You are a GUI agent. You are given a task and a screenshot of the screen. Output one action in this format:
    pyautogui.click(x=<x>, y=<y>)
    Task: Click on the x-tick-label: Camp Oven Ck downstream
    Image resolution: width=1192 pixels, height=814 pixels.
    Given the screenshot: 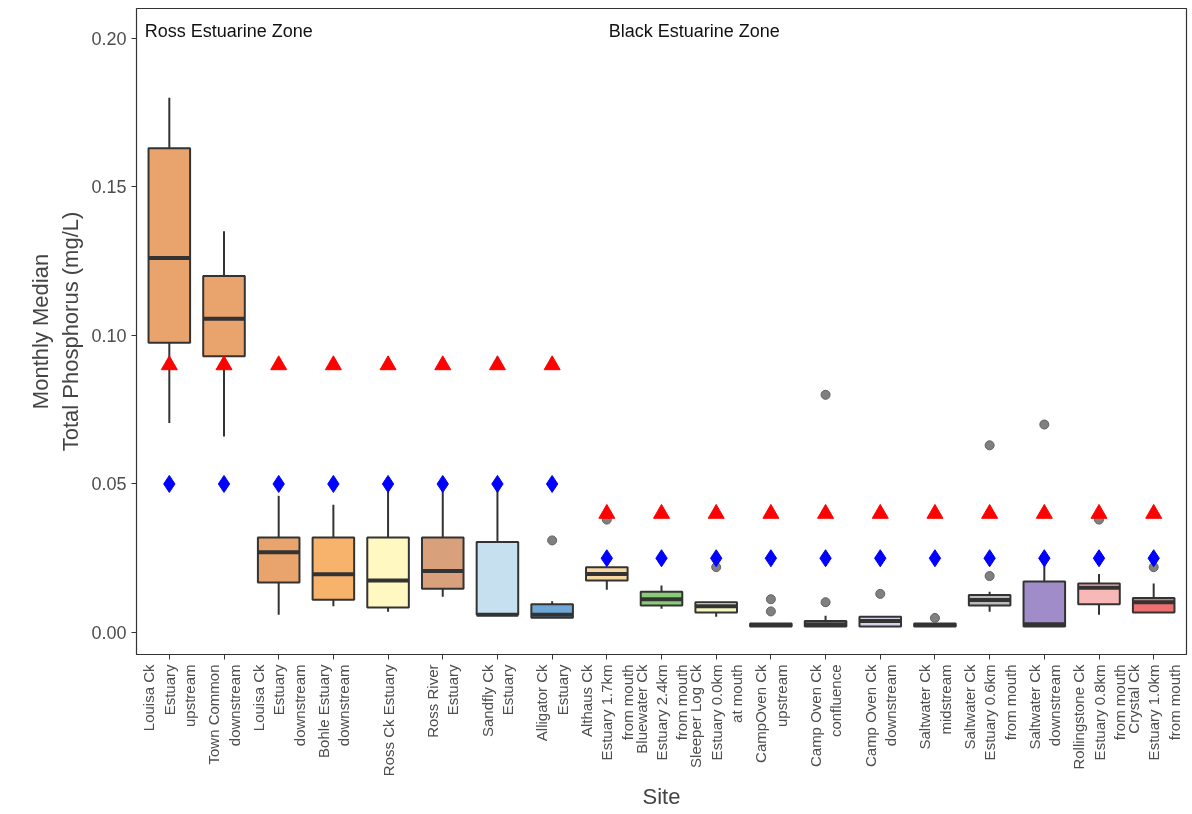 What is the action you would take?
    pyautogui.click(x=880, y=716)
    